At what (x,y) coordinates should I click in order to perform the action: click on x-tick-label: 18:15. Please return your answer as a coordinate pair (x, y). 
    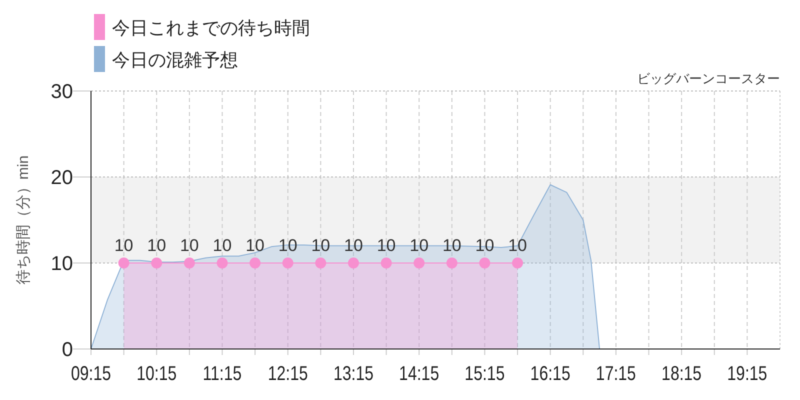
    Looking at the image, I should click on (682, 373).